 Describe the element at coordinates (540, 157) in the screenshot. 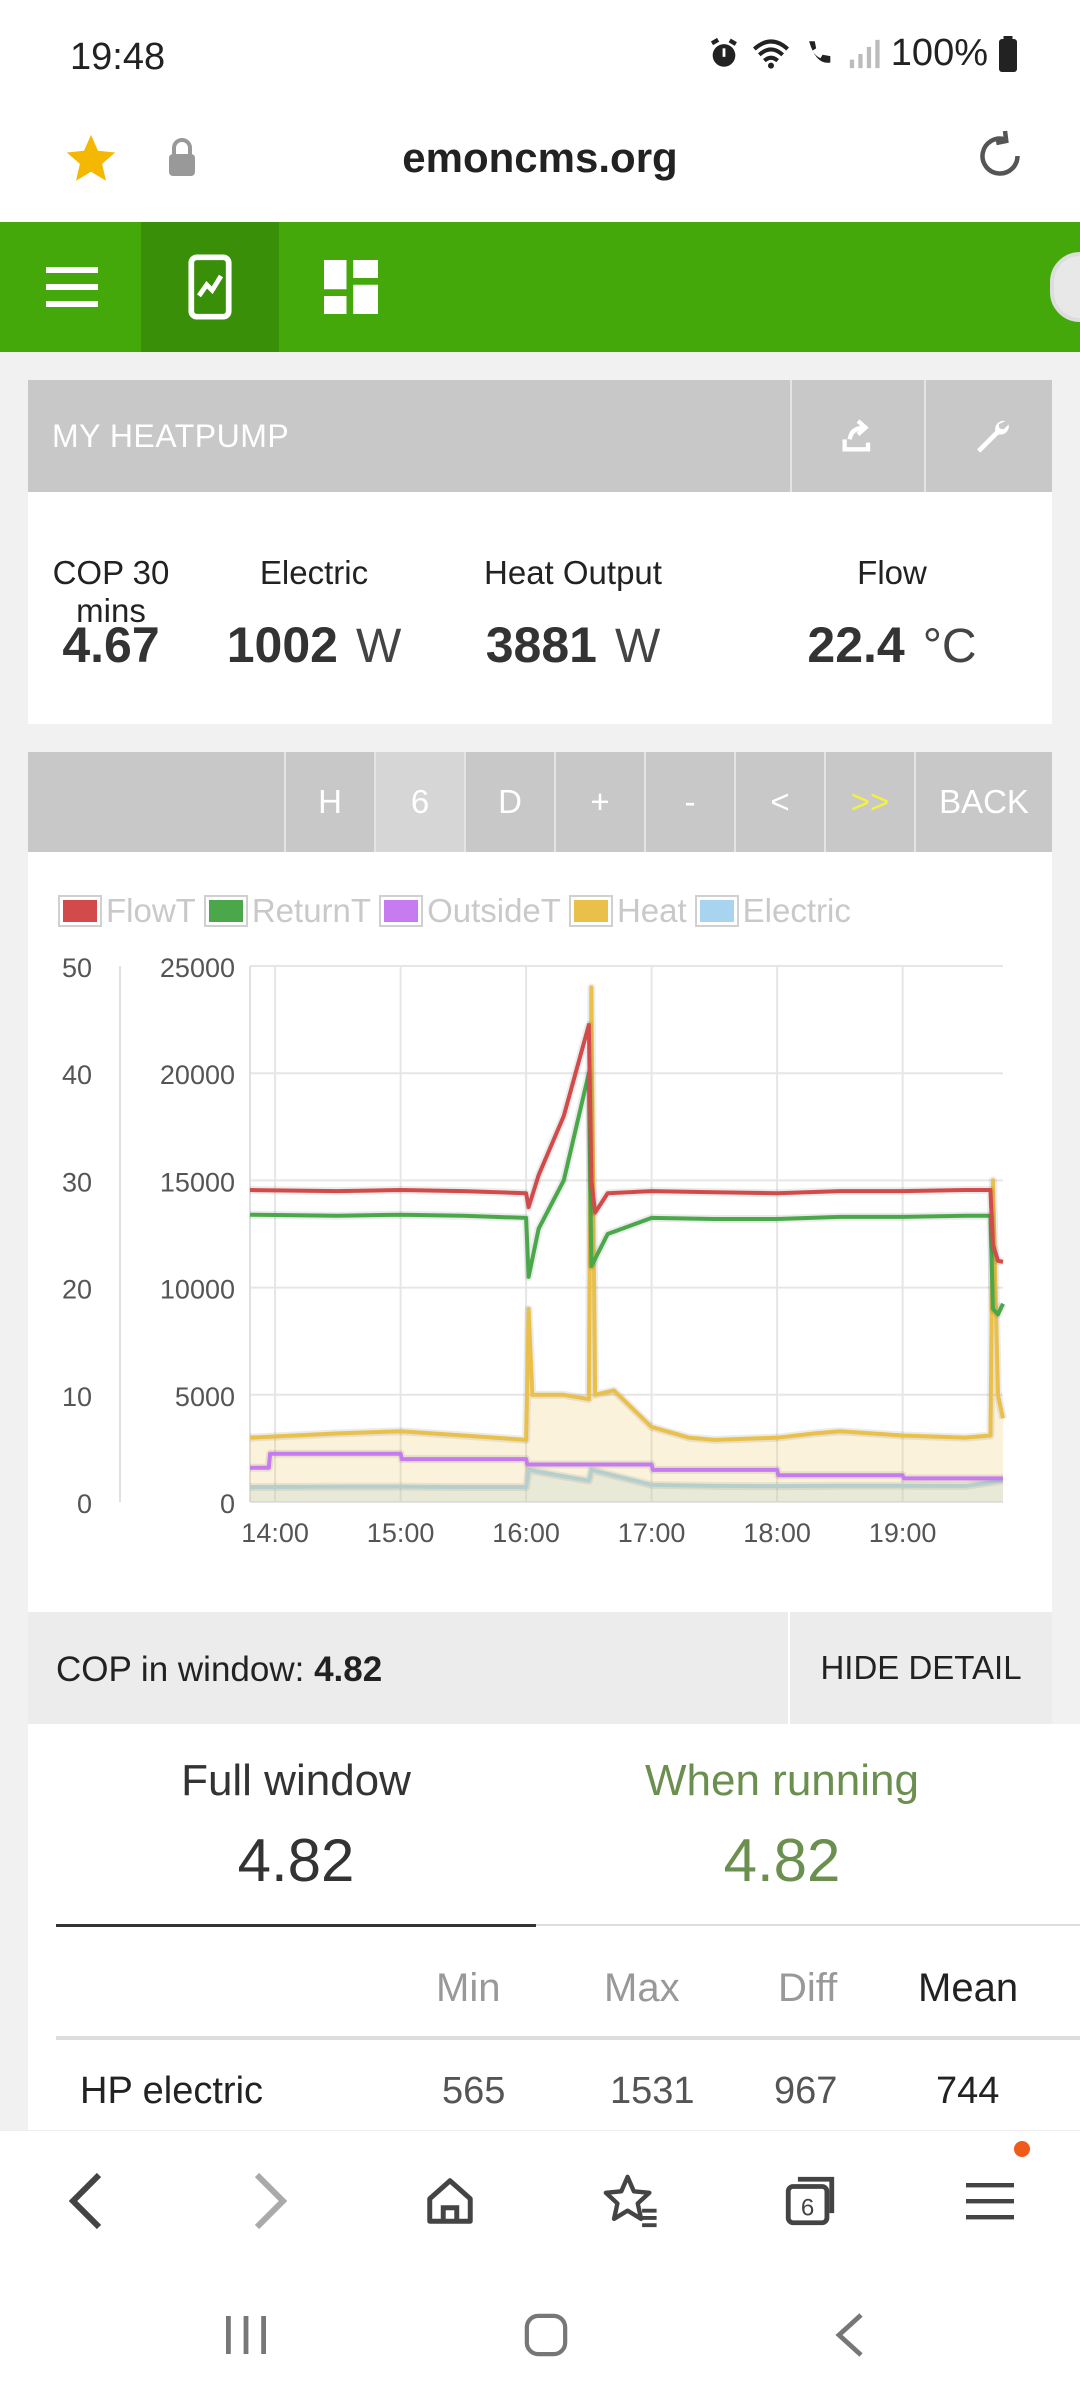

I see `url-text: emoncms.org` at that location.